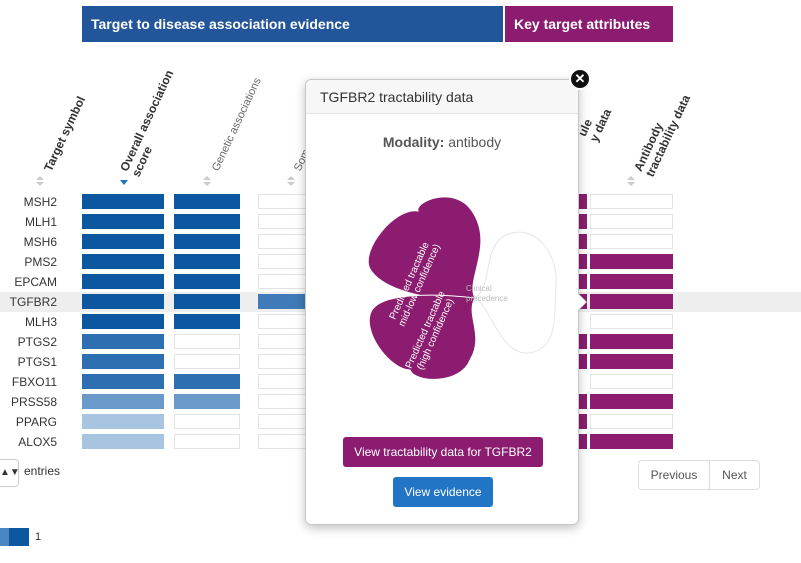 Image resolution: width=801 pixels, height=563 pixels. I want to click on target-symbol: MLH3, so click(40, 322).